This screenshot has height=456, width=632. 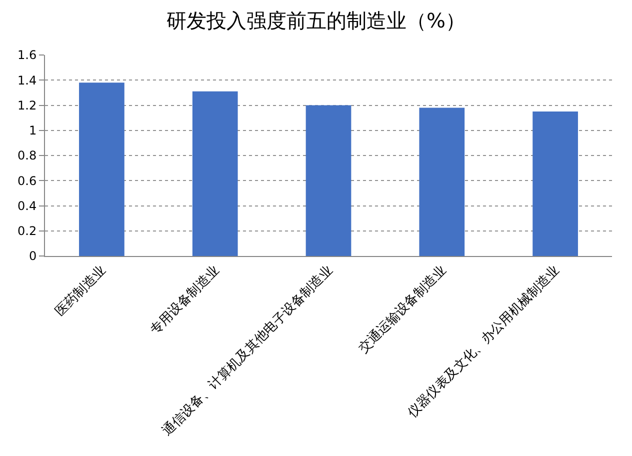 I want to click on y-tick-label: 0, so click(x=32, y=256).